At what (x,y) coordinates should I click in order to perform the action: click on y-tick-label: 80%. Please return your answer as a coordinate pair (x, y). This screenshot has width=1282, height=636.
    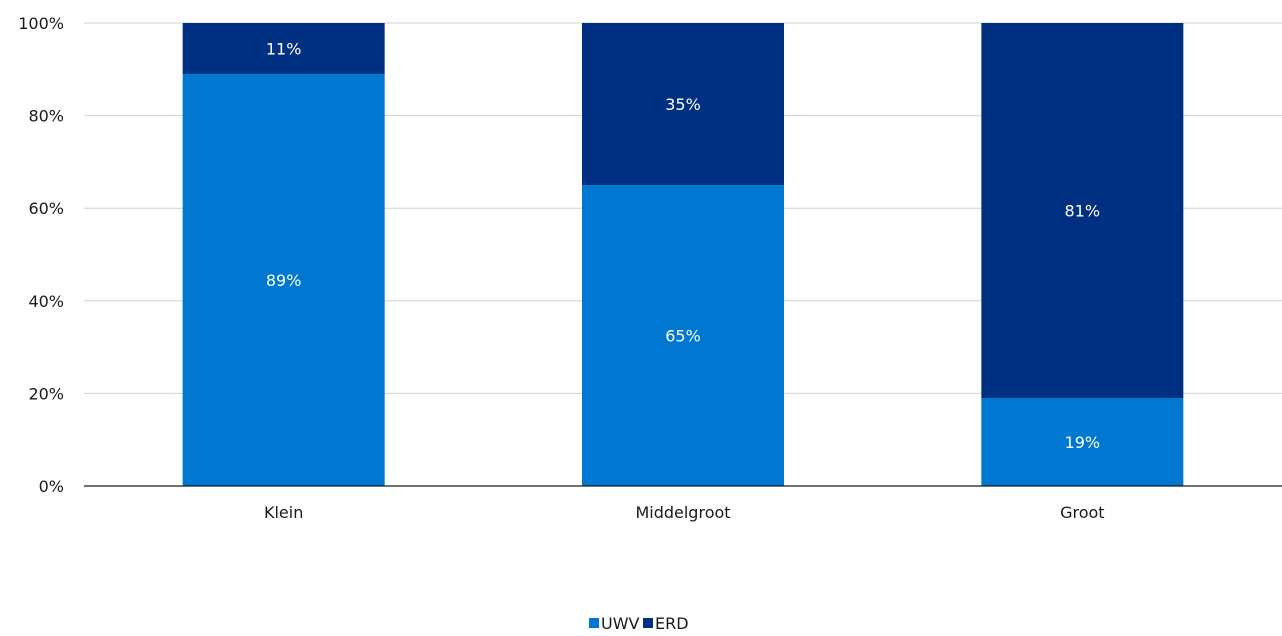
    Looking at the image, I should click on (46, 116).